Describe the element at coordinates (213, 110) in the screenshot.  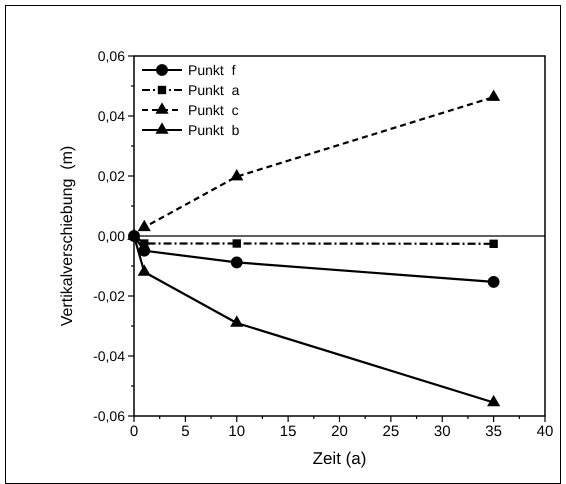
I see `legend-label: Punkt c` at that location.